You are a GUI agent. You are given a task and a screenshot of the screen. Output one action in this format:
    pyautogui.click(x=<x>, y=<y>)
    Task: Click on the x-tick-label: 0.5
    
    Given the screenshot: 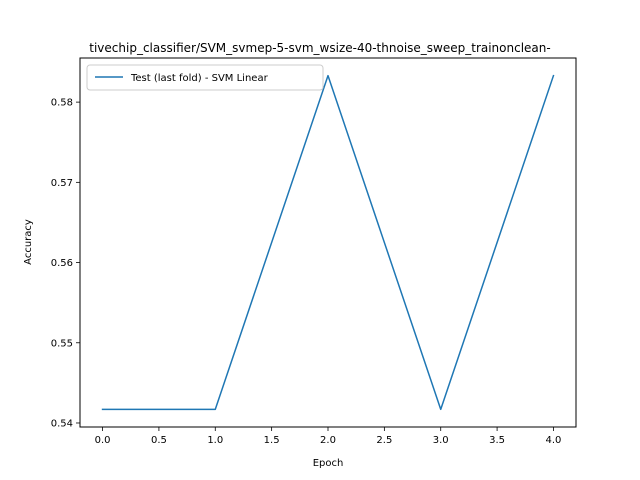 What is the action you would take?
    pyautogui.click(x=159, y=440)
    